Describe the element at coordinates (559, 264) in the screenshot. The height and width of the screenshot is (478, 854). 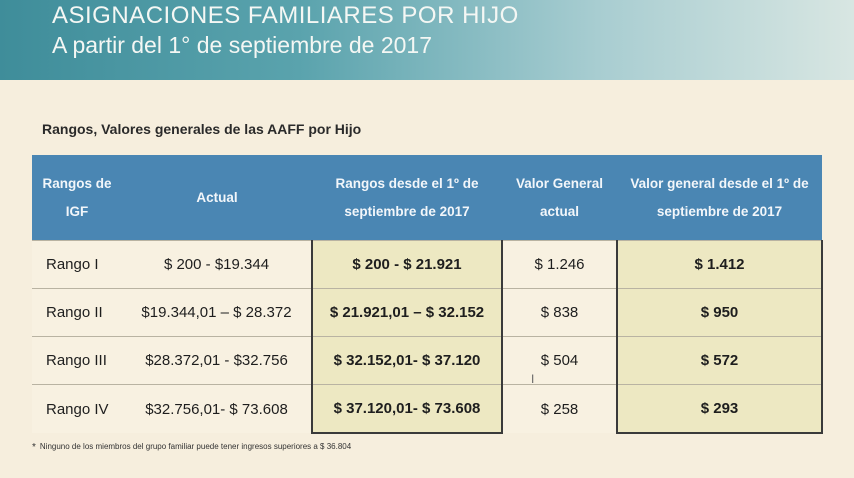
I see `cell-valor-actual: $ 1.246` at that location.